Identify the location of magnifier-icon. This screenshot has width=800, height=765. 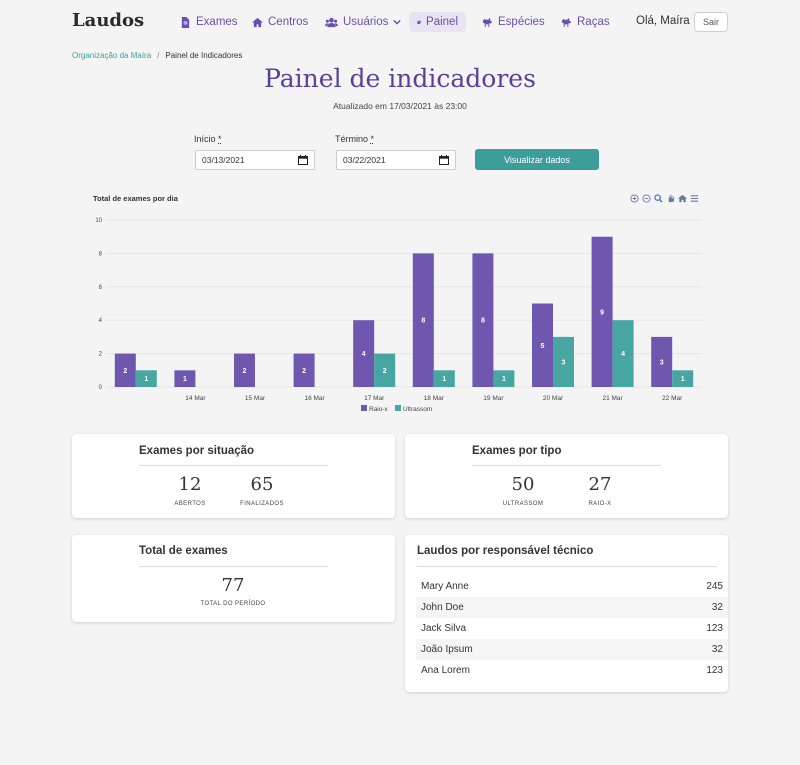
(658, 198).